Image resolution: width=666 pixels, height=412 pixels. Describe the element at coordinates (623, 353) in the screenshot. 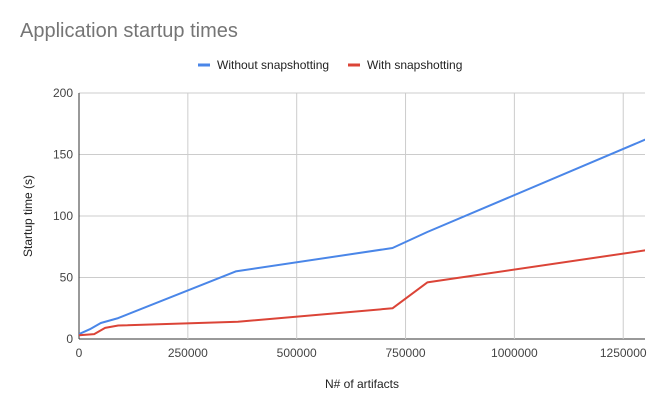

I see `x-tick-label: 1250000` at that location.